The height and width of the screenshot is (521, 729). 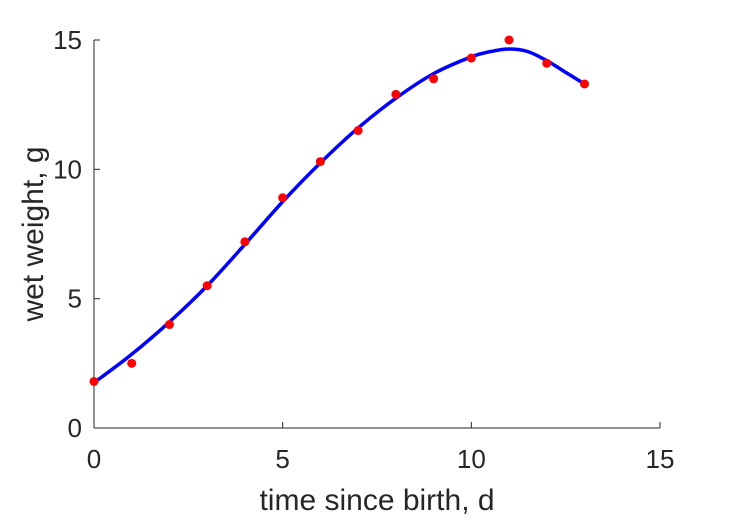 I want to click on x-tick-label: 0, so click(x=94, y=459).